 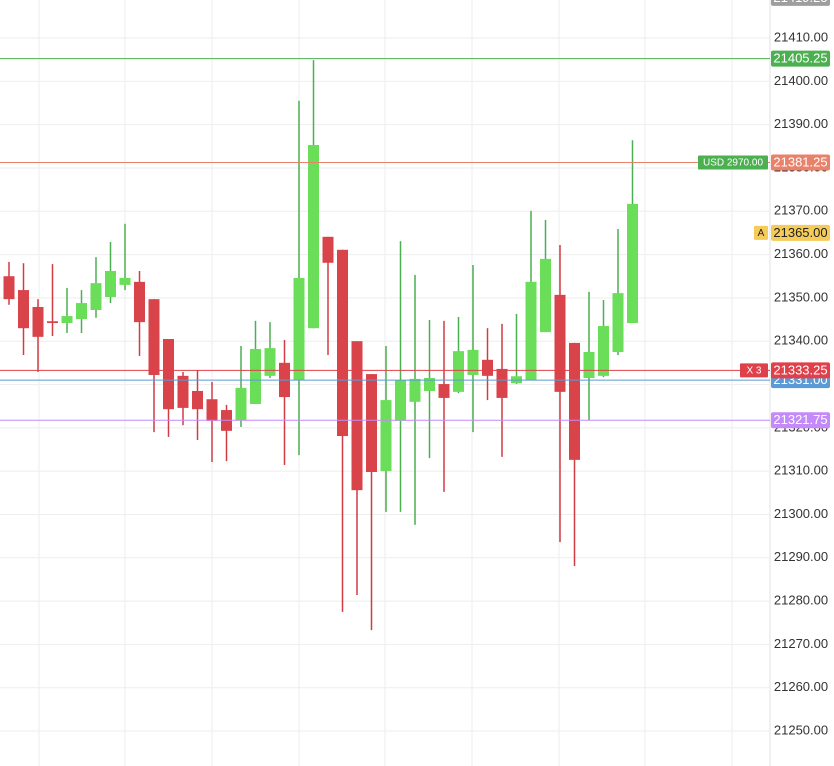 I want to click on price-tag: A, so click(x=761, y=233).